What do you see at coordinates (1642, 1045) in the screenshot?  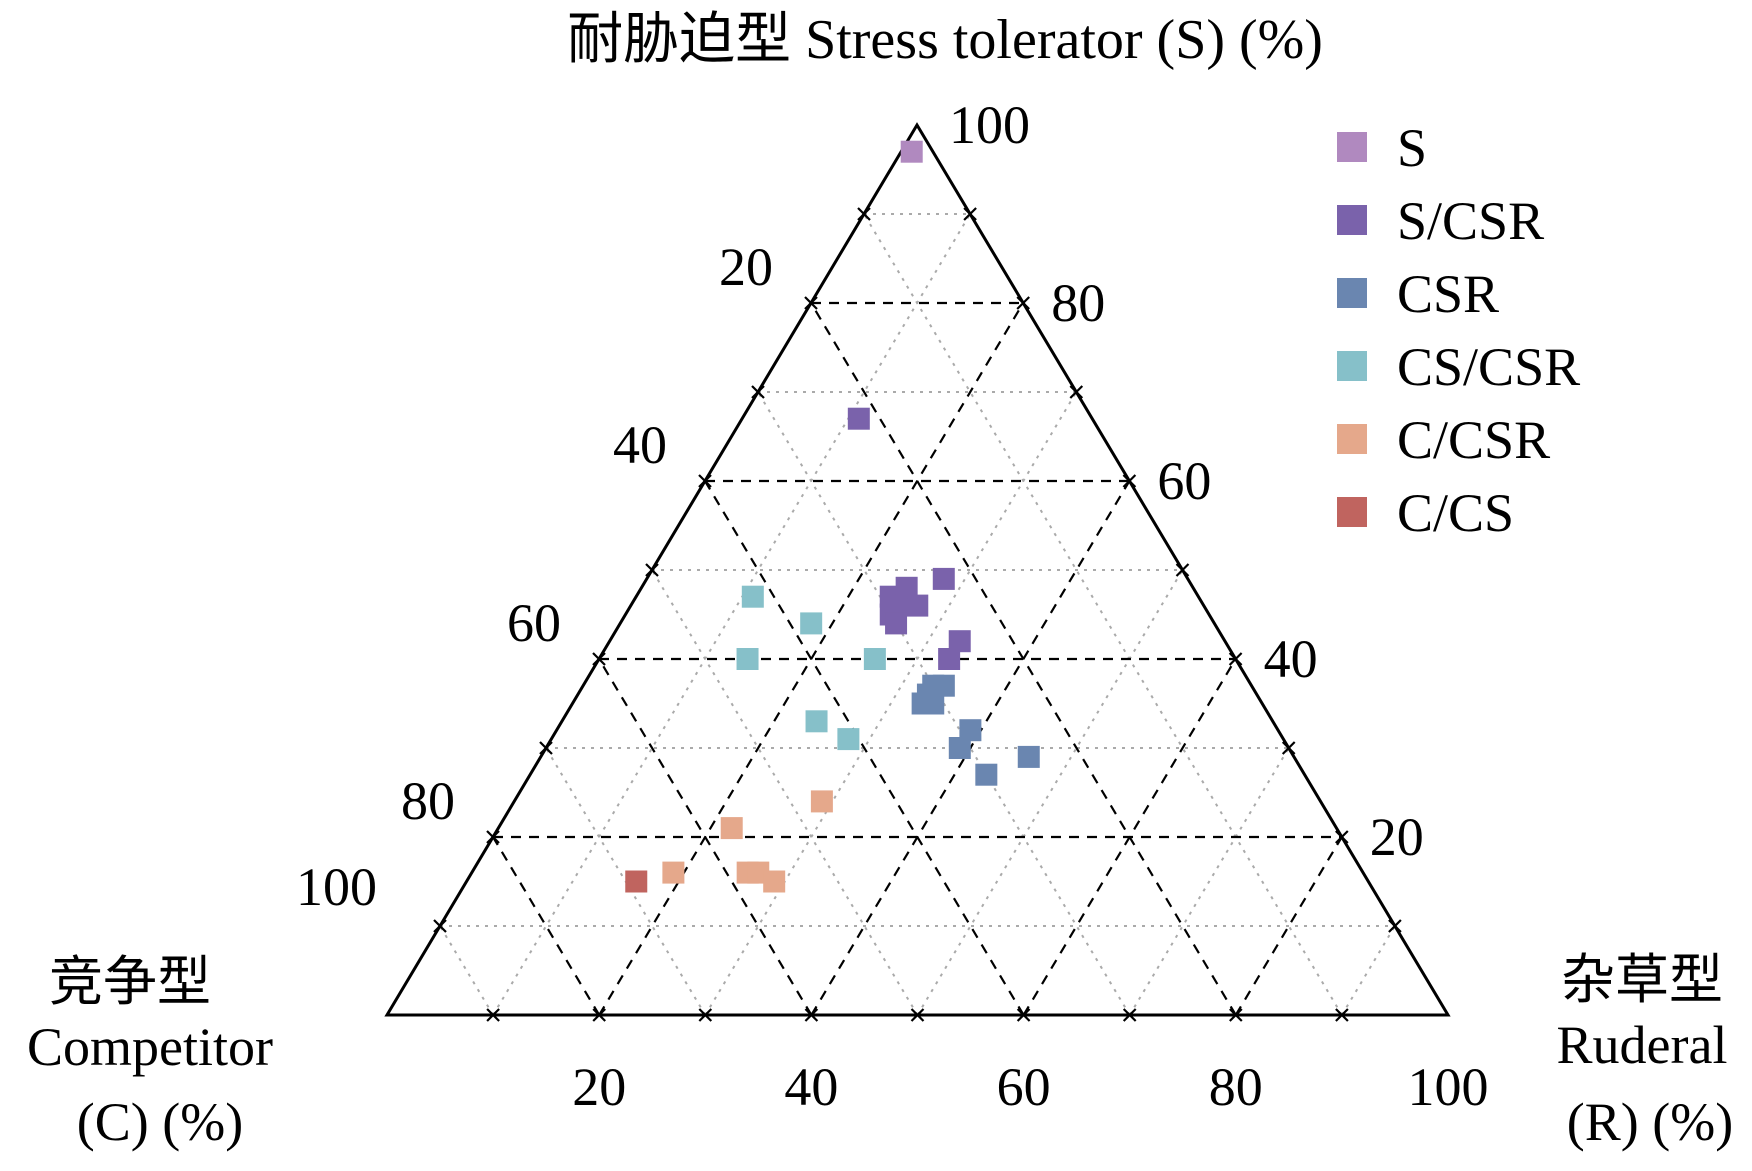 I see `r-axis-title-en: Ruderal` at bounding box center [1642, 1045].